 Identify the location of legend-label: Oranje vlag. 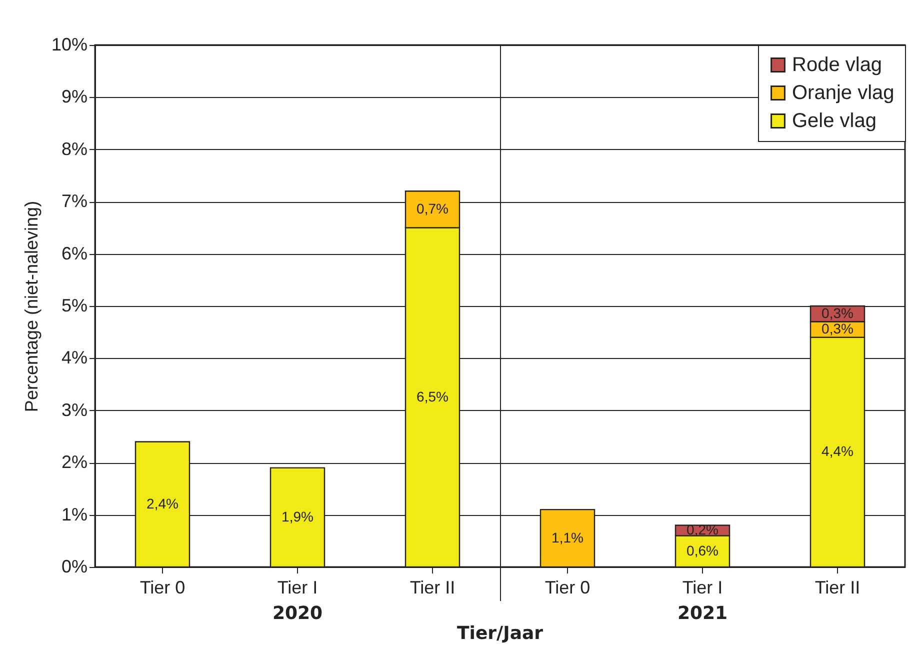
(843, 93).